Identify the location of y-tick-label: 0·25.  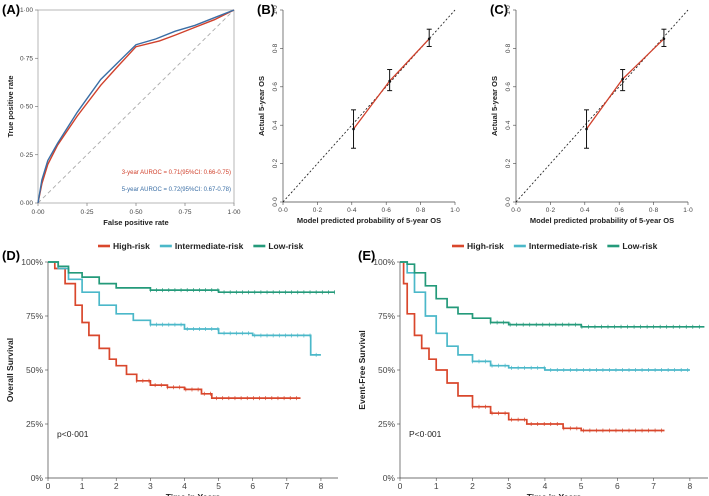
(26, 155).